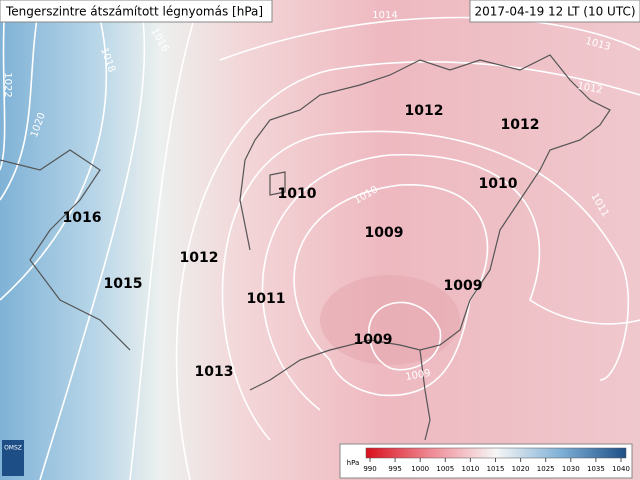  I want to click on isobar-label: 1009, so click(418, 375).